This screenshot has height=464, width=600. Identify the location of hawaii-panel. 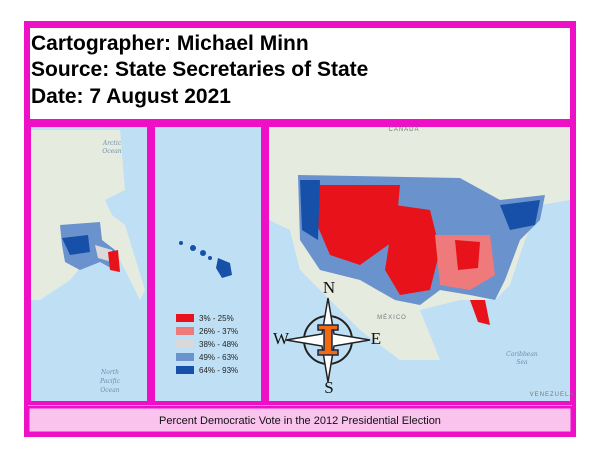
(208, 264).